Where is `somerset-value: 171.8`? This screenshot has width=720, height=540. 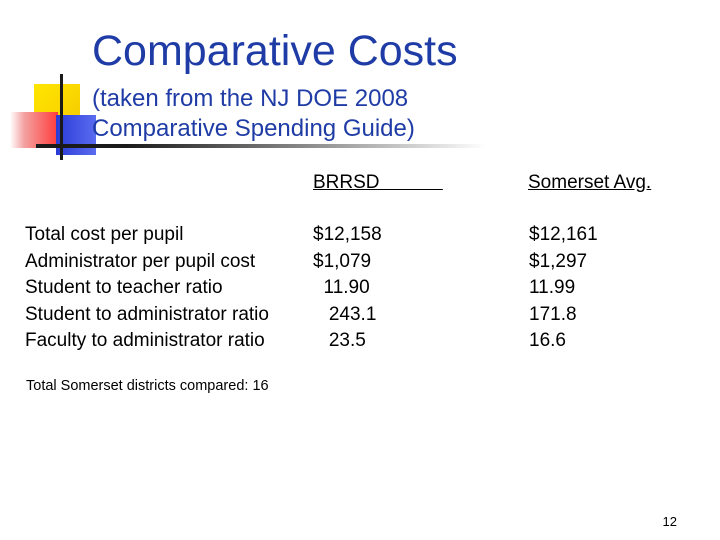
somerset-value: 171.8 is located at coordinates (553, 314).